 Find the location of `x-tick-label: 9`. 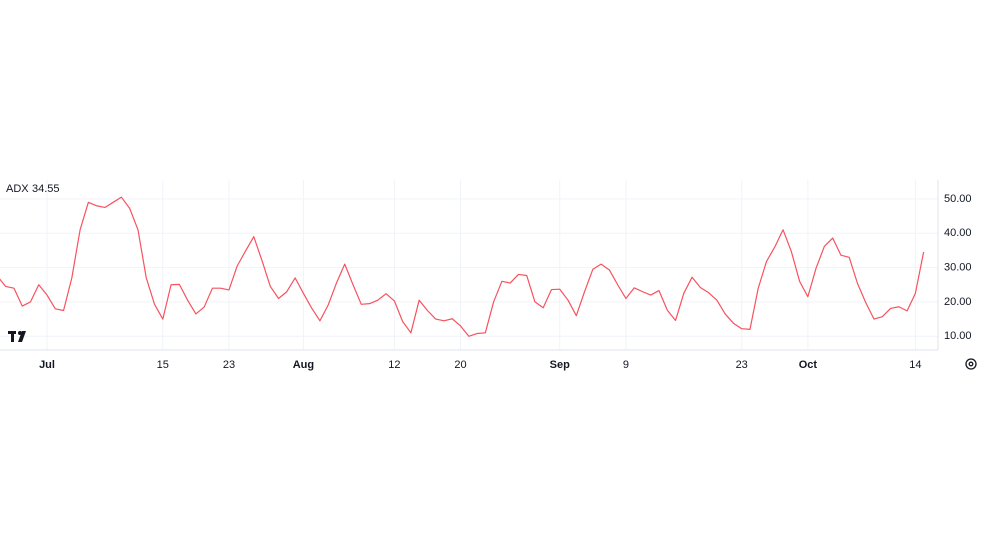

x-tick-label: 9 is located at coordinates (626, 365).